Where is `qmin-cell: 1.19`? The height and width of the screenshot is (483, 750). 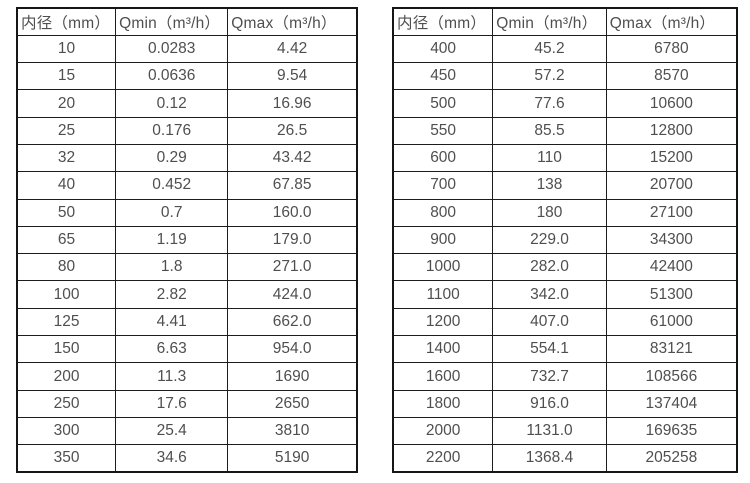
qmin-cell: 1.19 is located at coordinates (172, 240).